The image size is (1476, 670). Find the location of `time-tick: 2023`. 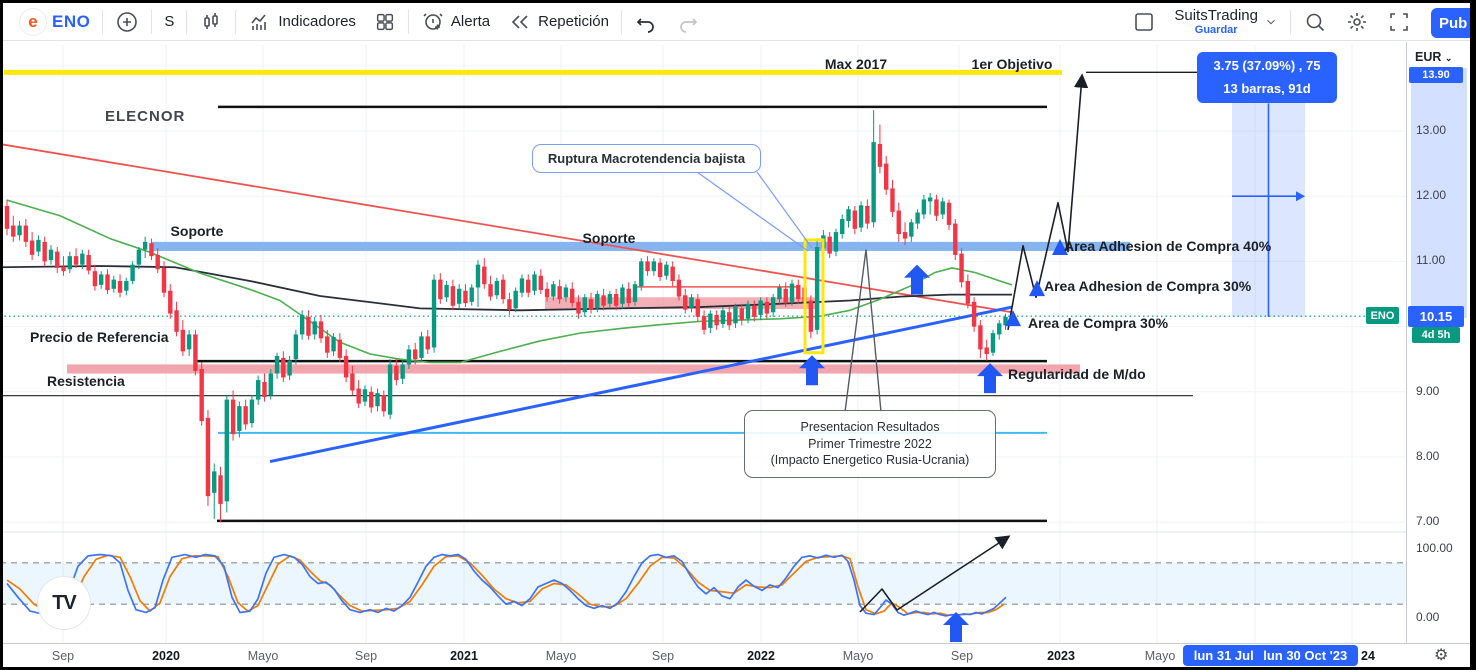

time-tick: 2023 is located at coordinates (1061, 656).